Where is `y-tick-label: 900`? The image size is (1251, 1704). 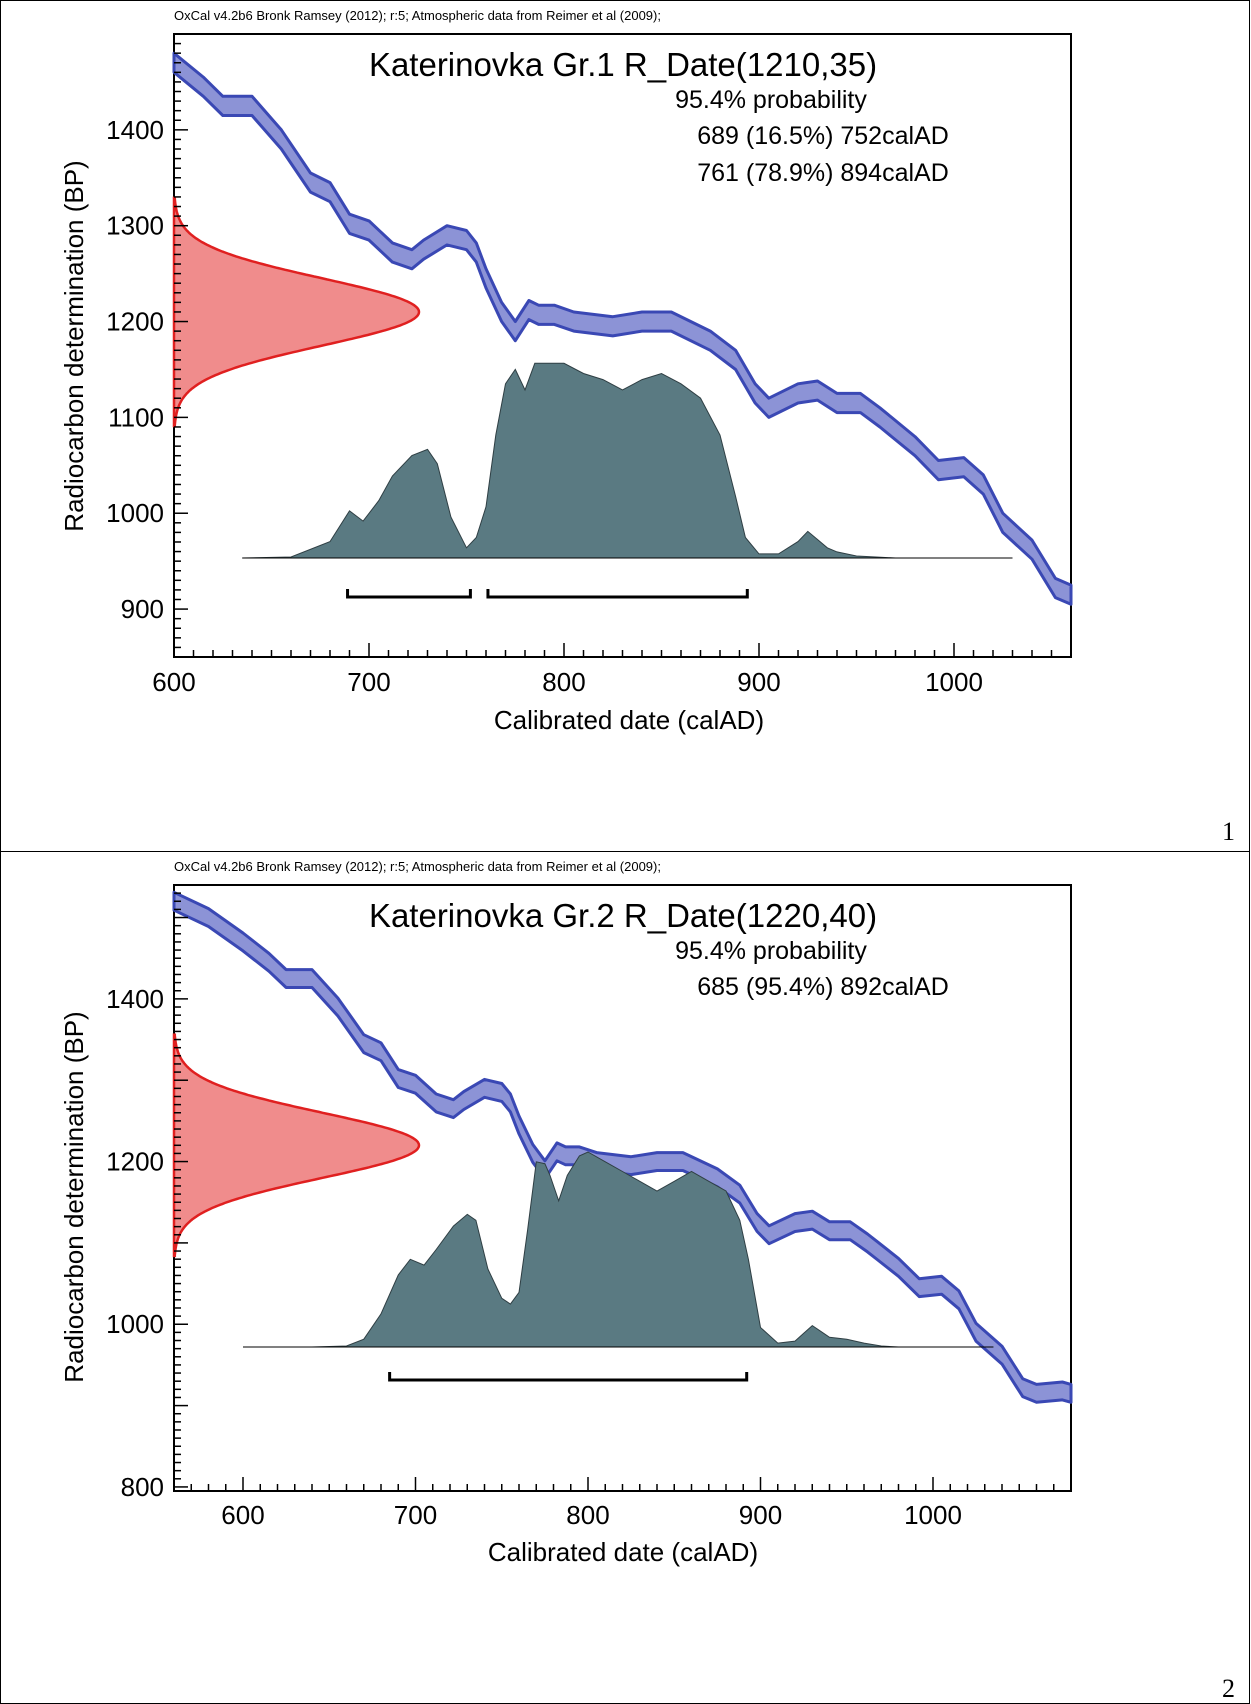 y-tick-label: 900 is located at coordinates (142, 609).